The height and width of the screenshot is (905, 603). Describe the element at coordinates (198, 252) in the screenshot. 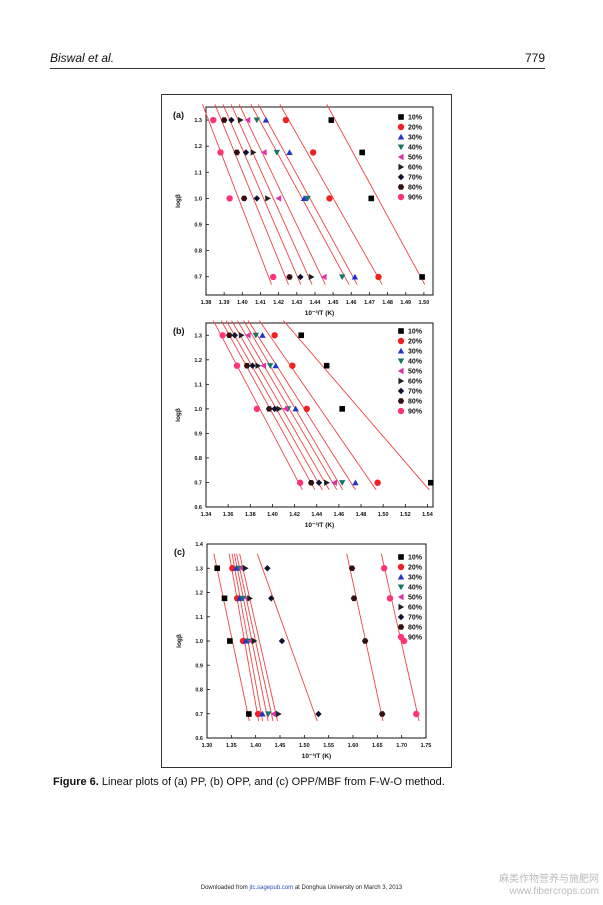

I see `y-tick-label: 0.8` at that location.